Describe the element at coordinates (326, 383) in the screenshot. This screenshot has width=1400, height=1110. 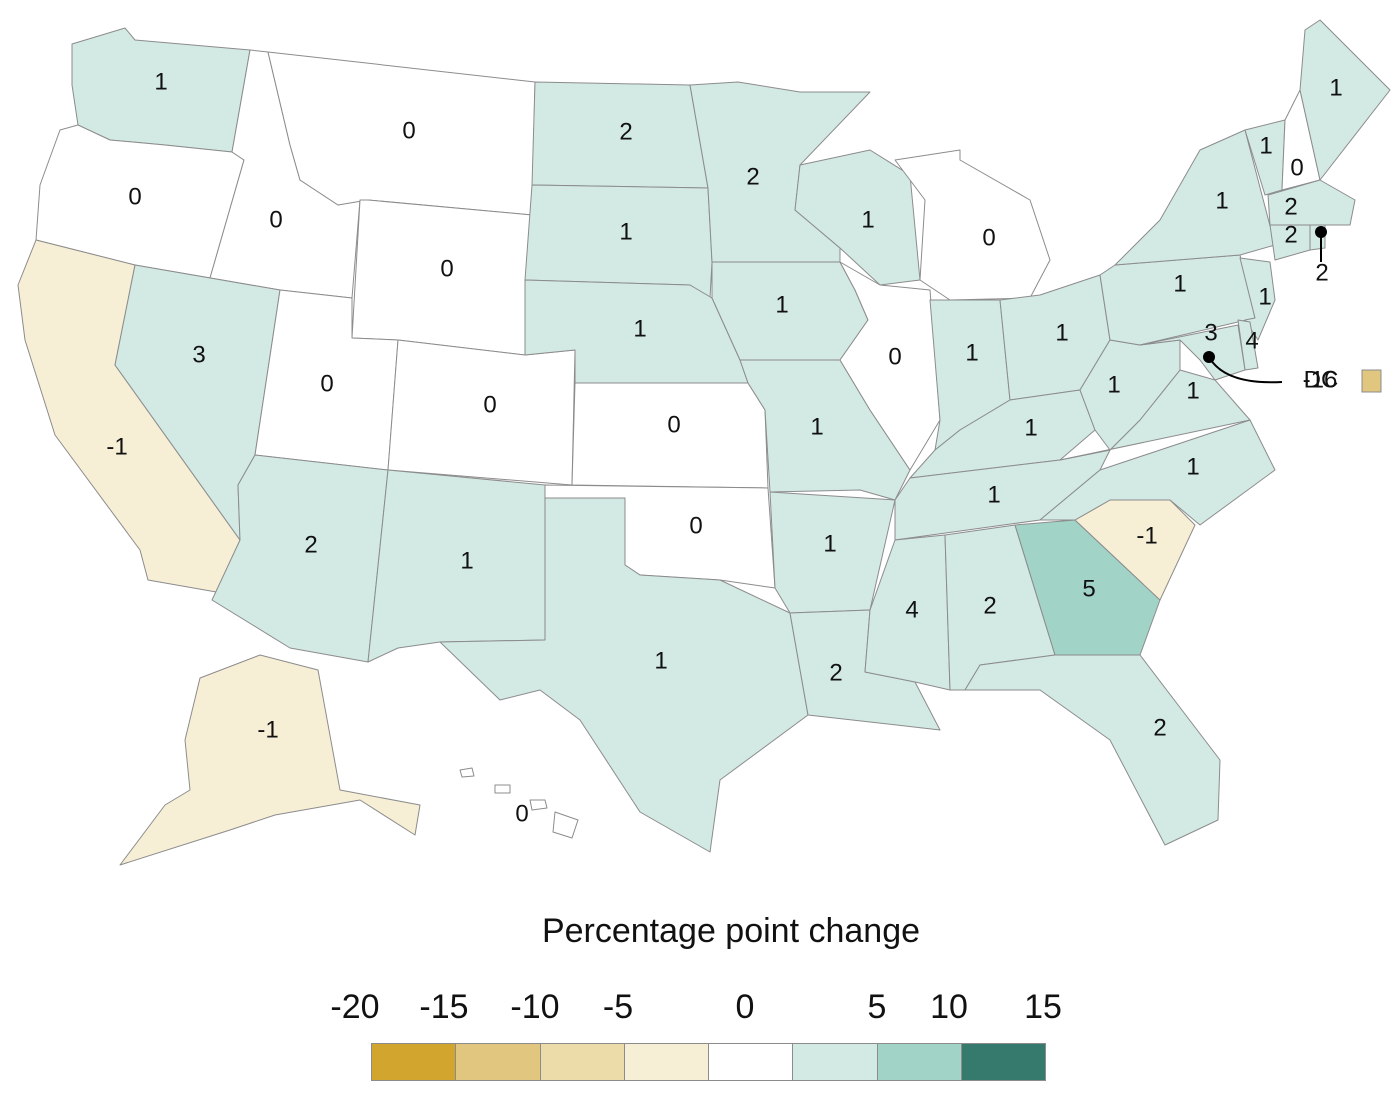
I see `state-value-UT: 0` at that location.